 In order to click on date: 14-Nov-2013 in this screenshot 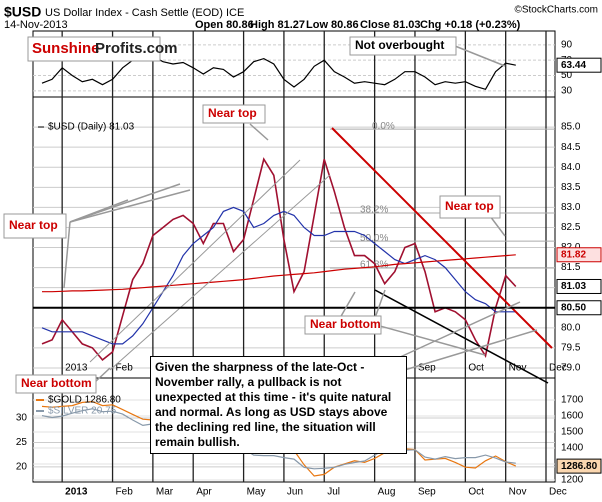, I will do `click(36, 25)`.